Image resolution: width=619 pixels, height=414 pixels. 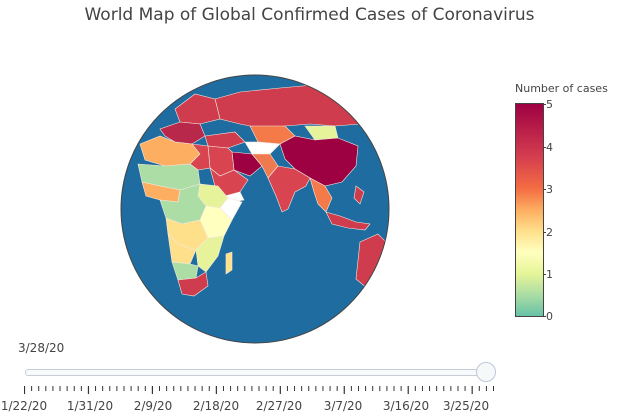 I want to click on colorbar-tick: 0, so click(x=548, y=316).